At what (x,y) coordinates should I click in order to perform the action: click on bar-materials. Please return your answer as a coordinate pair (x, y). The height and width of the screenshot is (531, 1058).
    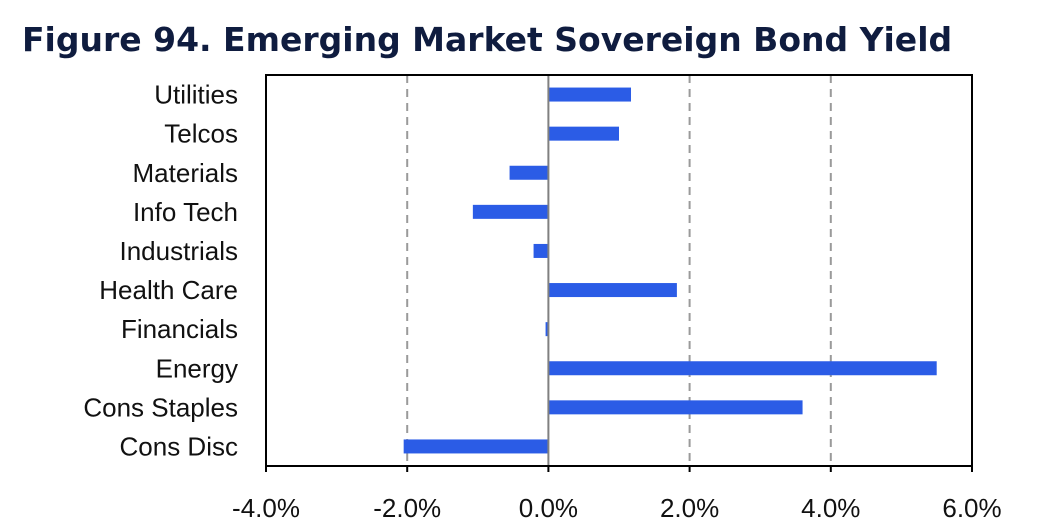
    Looking at the image, I should click on (529, 172).